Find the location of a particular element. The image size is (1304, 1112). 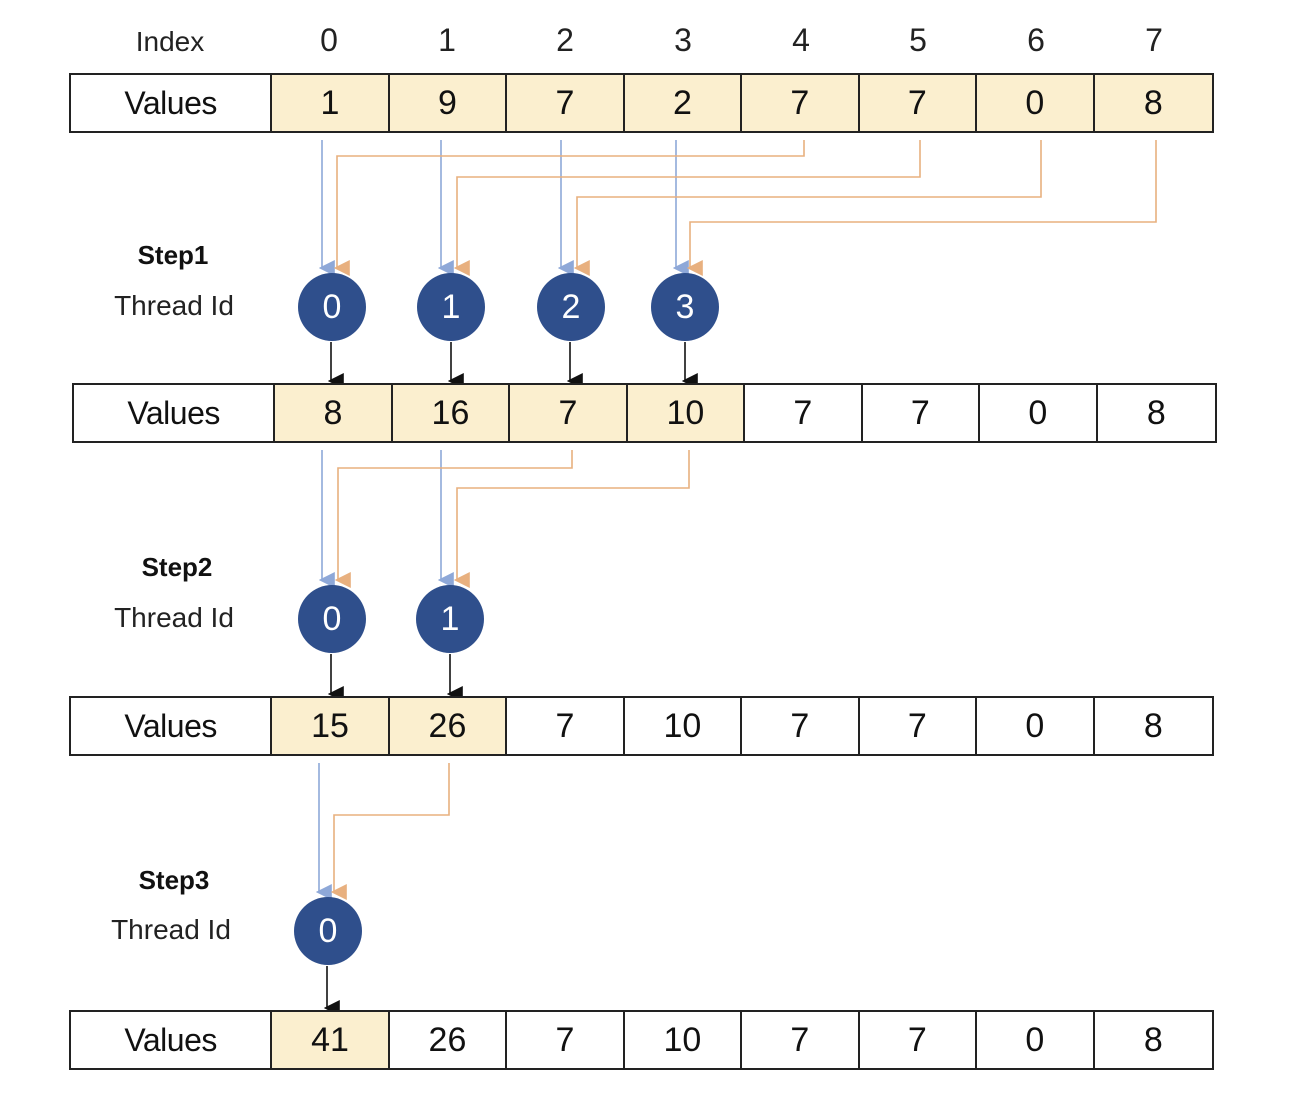

index-number: 2 is located at coordinates (565, 40).